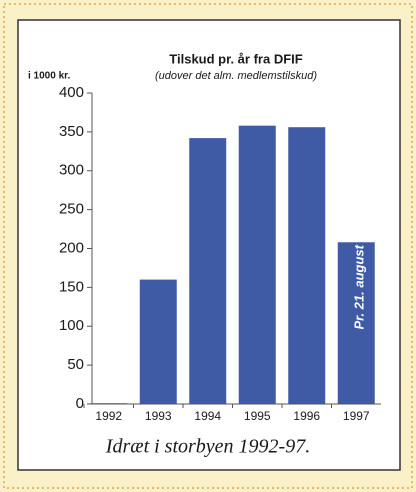 The image size is (416, 492). What do you see at coordinates (359, 286) in the screenshot?
I see `annotation: Pr. 21. august` at bounding box center [359, 286].